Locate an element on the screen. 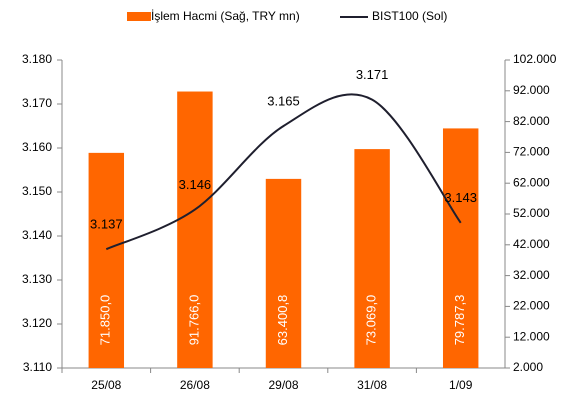 This screenshot has width=570, height=403. y2-tick-label: 2.000 is located at coordinates (528, 367).